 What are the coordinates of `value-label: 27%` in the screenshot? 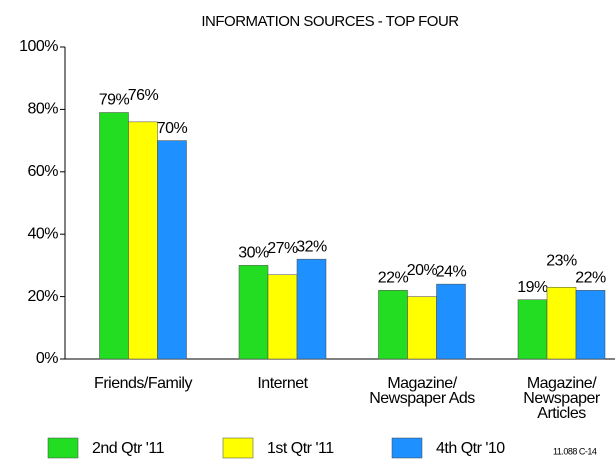 It's located at (282, 248).